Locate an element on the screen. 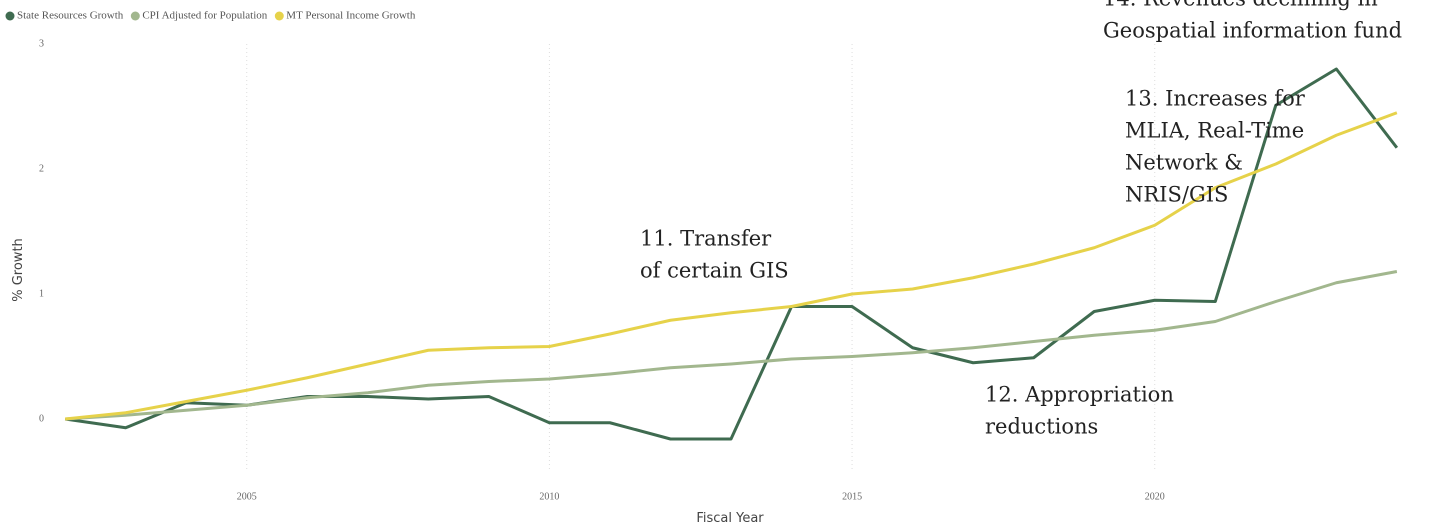 This screenshot has width=1437, height=529. annotation: 13. Increases for is located at coordinates (1215, 99).